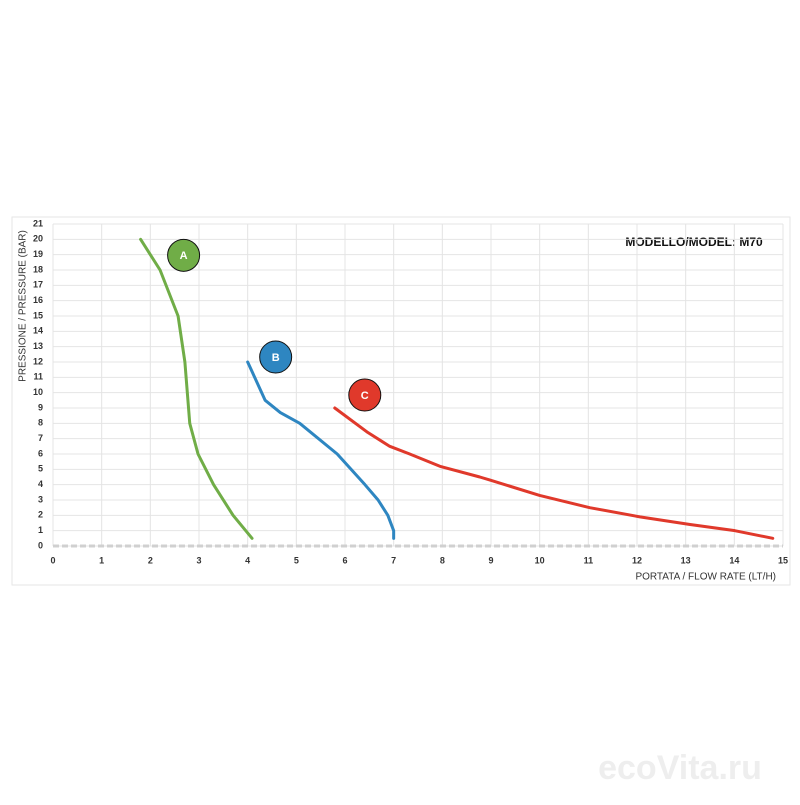  What do you see at coordinates (38, 361) in the screenshot?
I see `y-tick-label: 12` at bounding box center [38, 361].